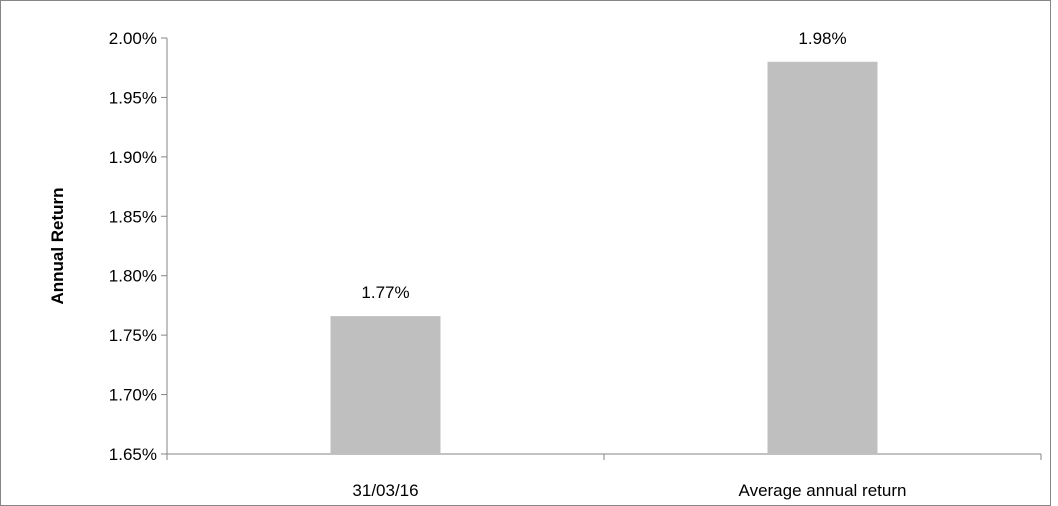  Describe the element at coordinates (133, 335) in the screenshot. I see `y-tick-label: 1.75%` at that location.